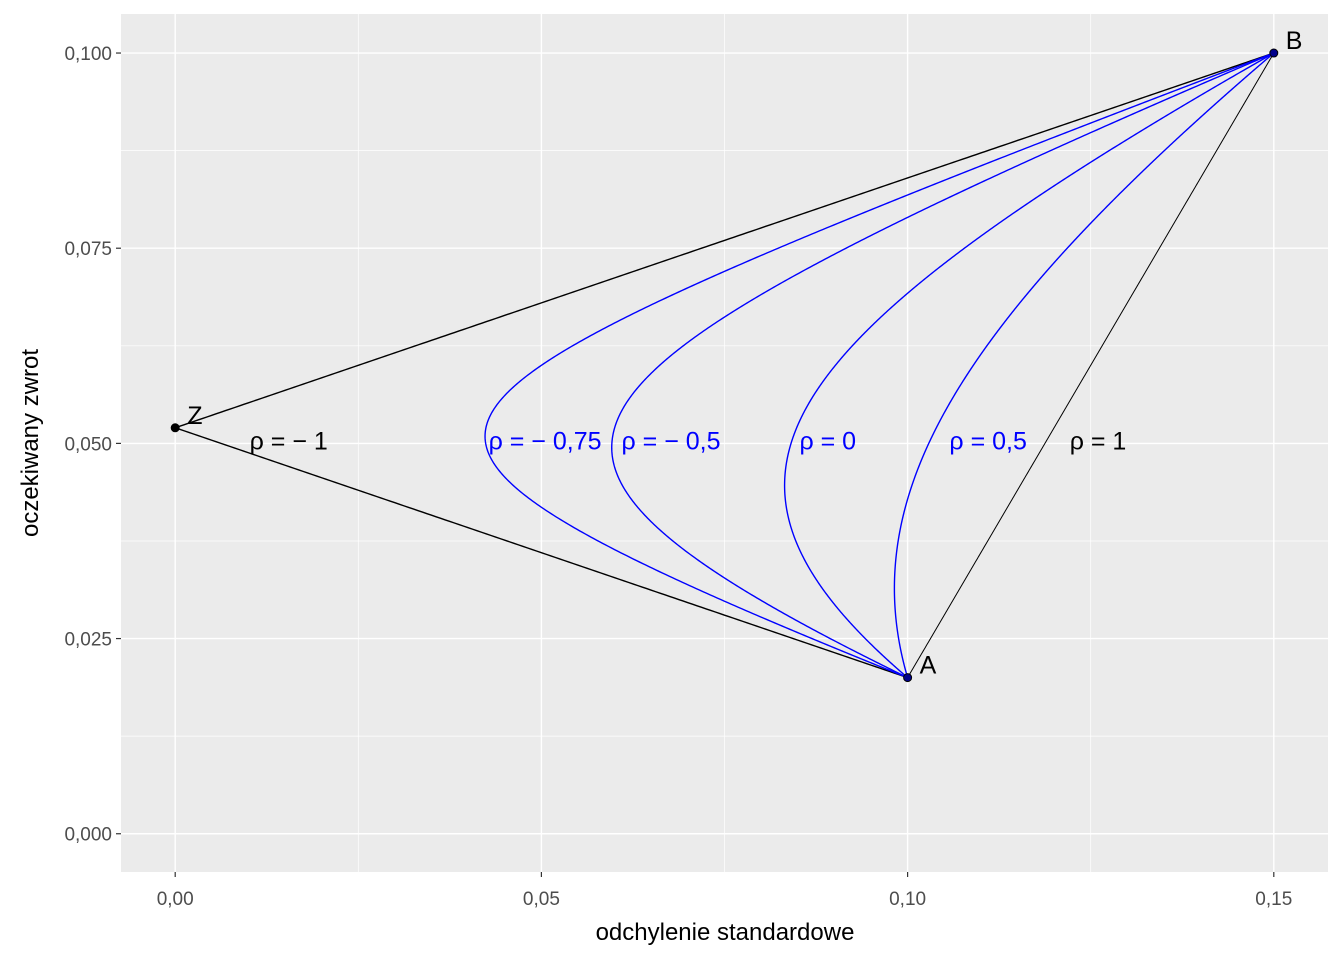 The image size is (1344, 960). What do you see at coordinates (908, 678) in the screenshot?
I see `point-A` at bounding box center [908, 678].